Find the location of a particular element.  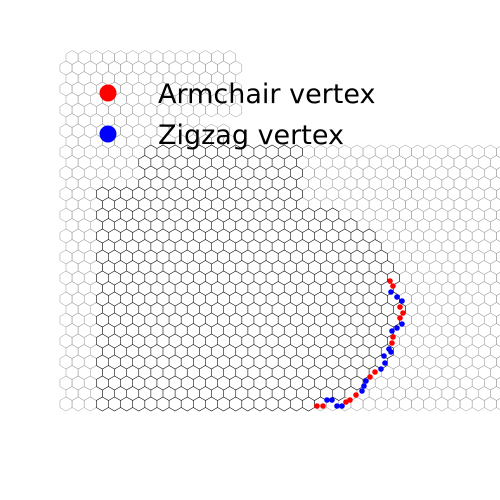

legend-armchair-marker is located at coordinates (108, 93).